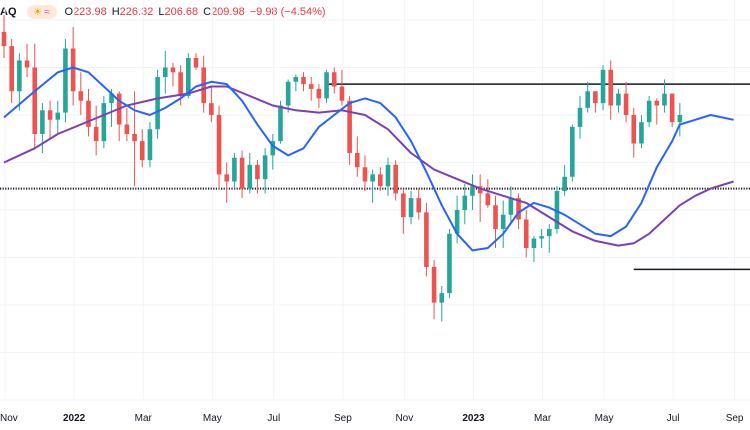  What do you see at coordinates (673, 418) in the screenshot?
I see `x-tick-label: Jul` at bounding box center [673, 418].